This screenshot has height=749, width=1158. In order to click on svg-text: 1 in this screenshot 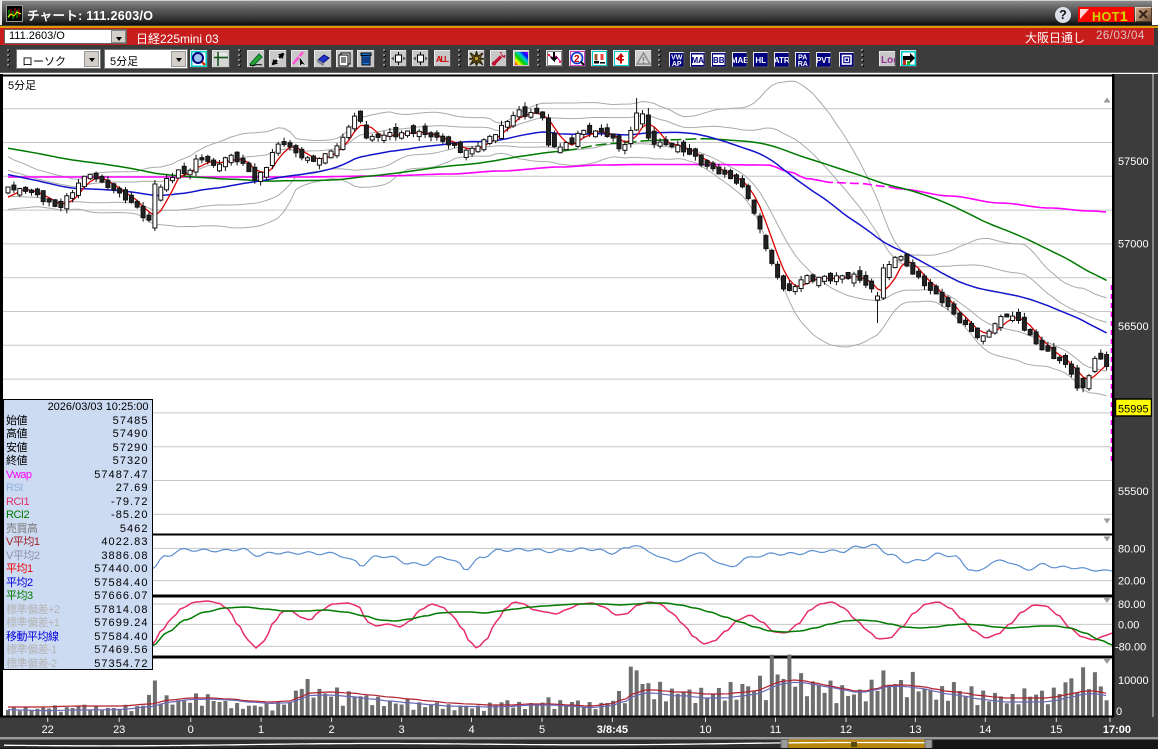, I will do `click(261, 730)`.